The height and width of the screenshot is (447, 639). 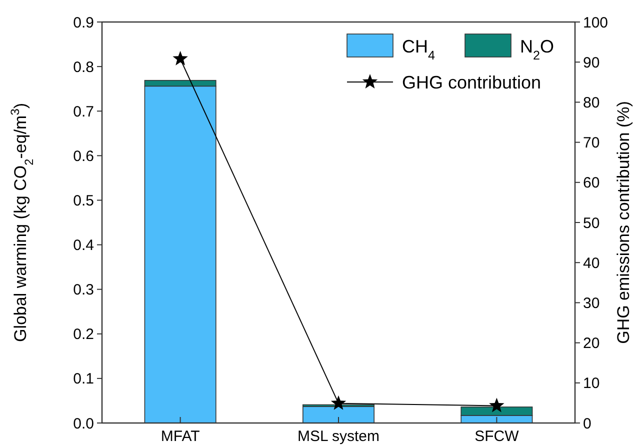 I want to click on y2-tick-label: 0, so click(x=587, y=423).